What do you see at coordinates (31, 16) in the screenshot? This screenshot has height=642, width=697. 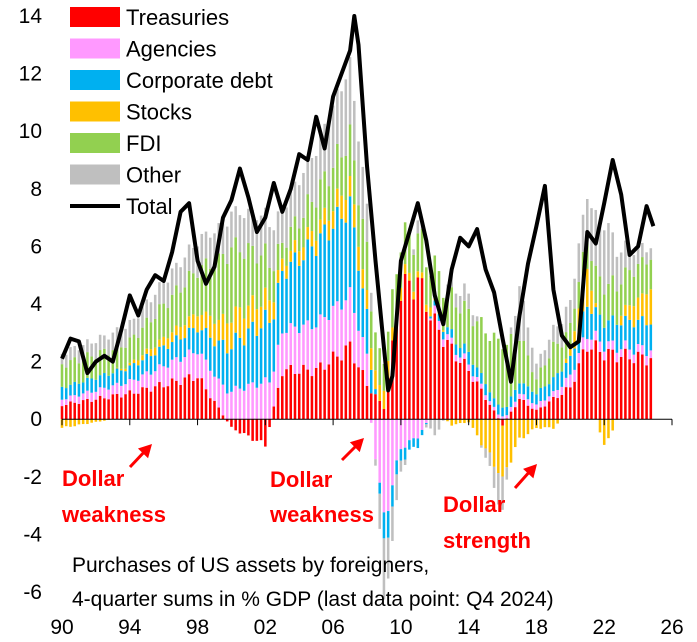 I see `y-tick-label: 14` at bounding box center [31, 16].